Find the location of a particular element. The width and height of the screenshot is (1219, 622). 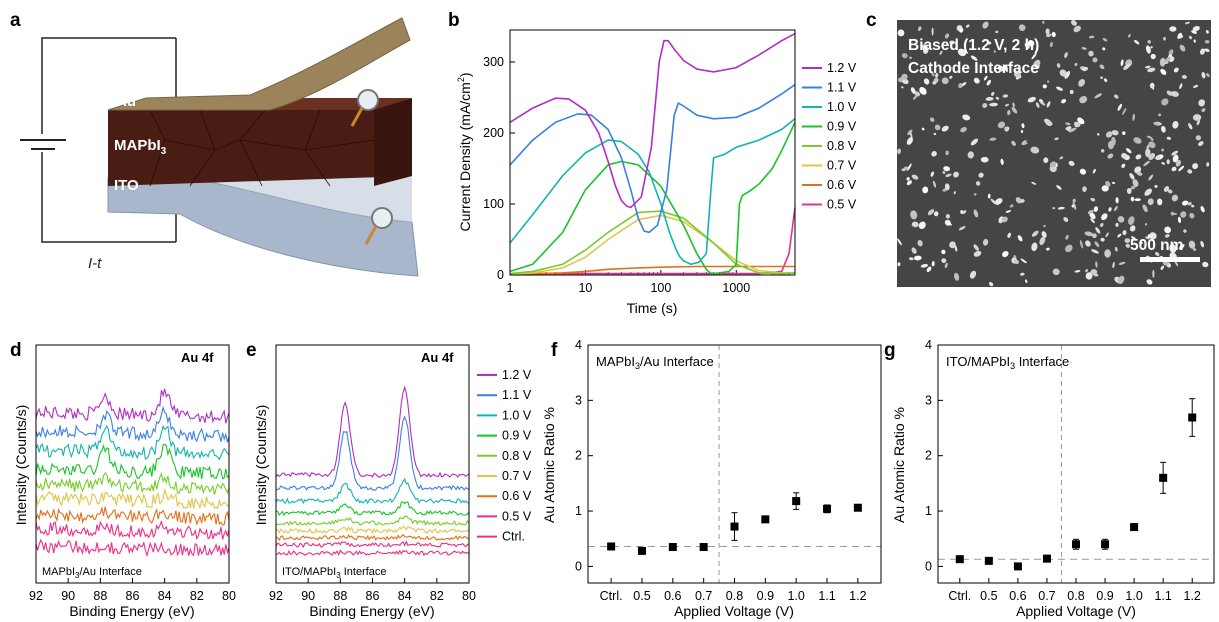

ito-top-face is located at coordinates (296, 199).